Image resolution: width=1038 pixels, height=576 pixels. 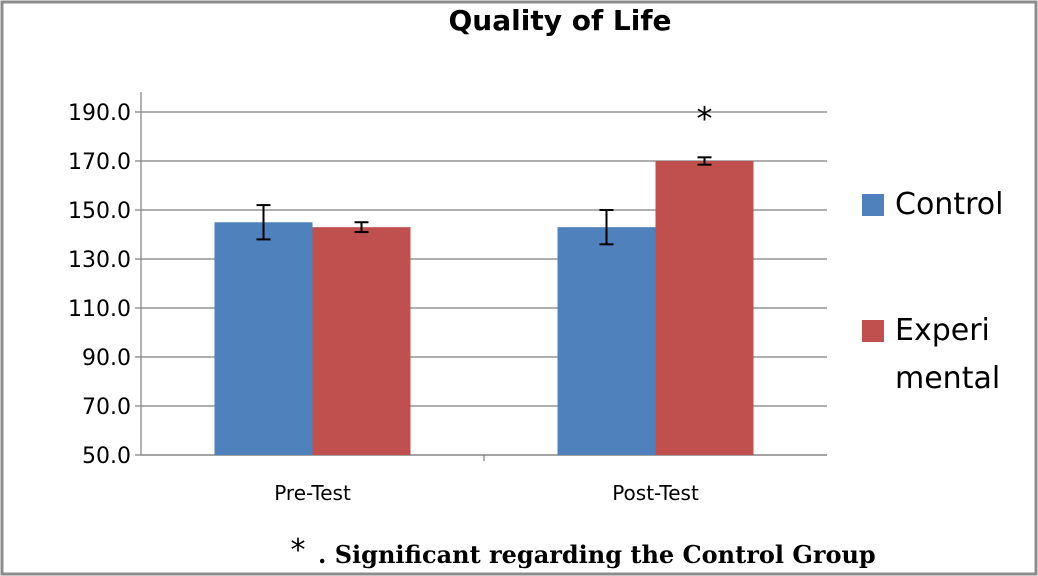 I want to click on y-tick-label: 70.0, so click(x=106, y=407).